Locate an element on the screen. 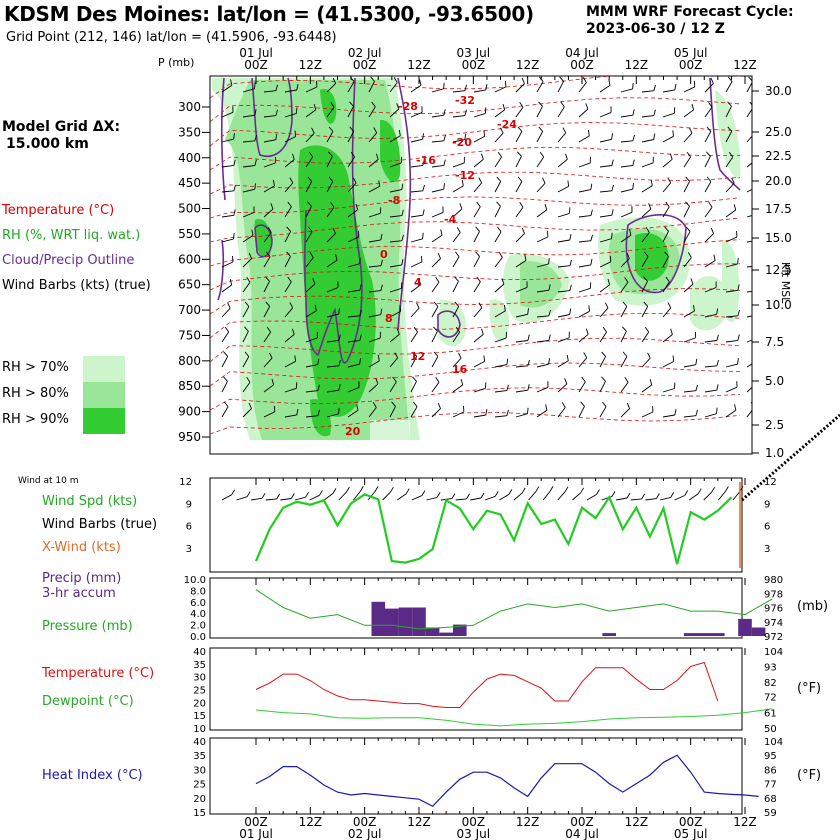 This screenshot has width=840, height=840. precip-left-tick-label: 6.0 is located at coordinates (198, 603).